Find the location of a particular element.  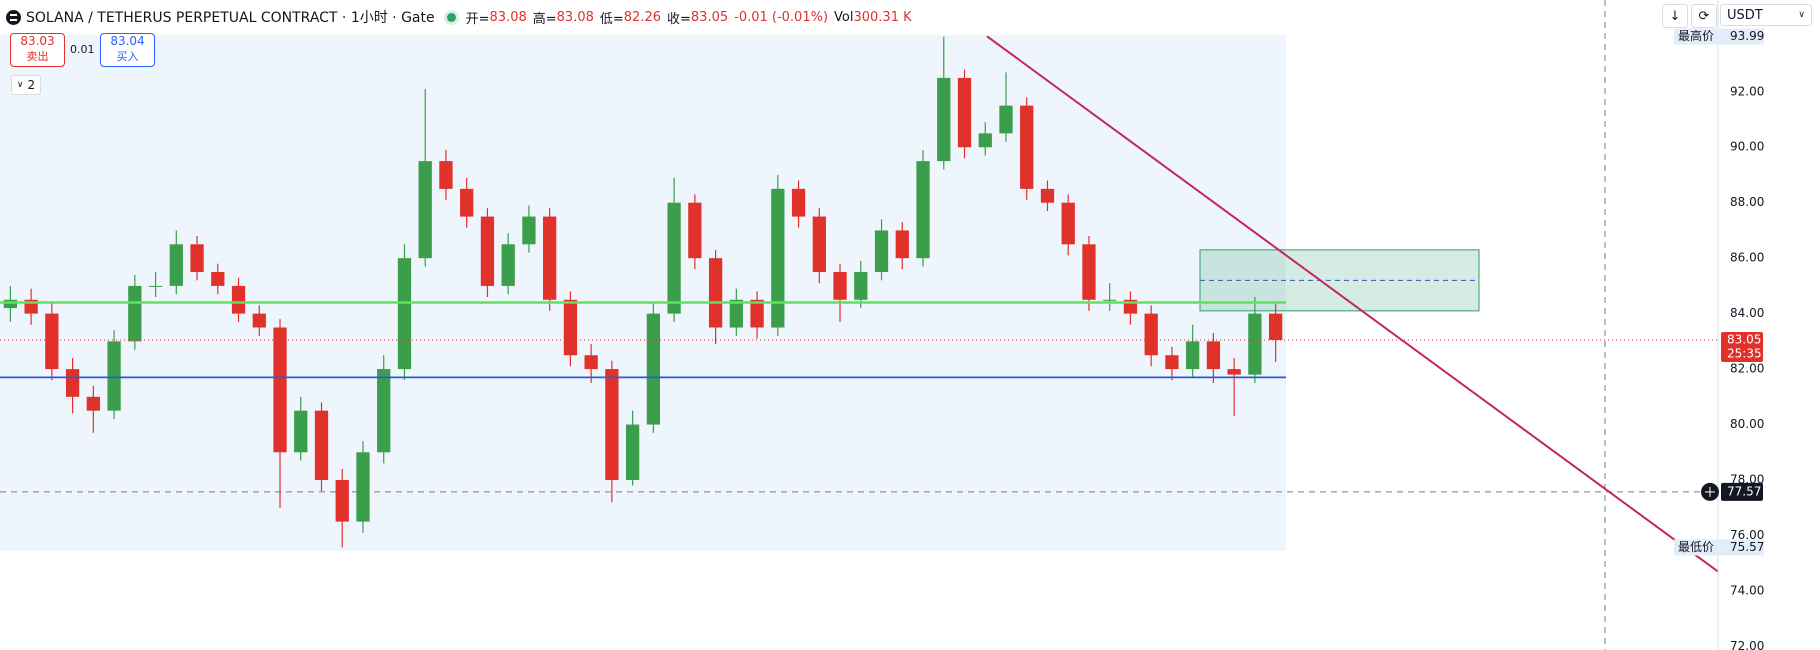

sell-price: 83.03 is located at coordinates (37, 41).